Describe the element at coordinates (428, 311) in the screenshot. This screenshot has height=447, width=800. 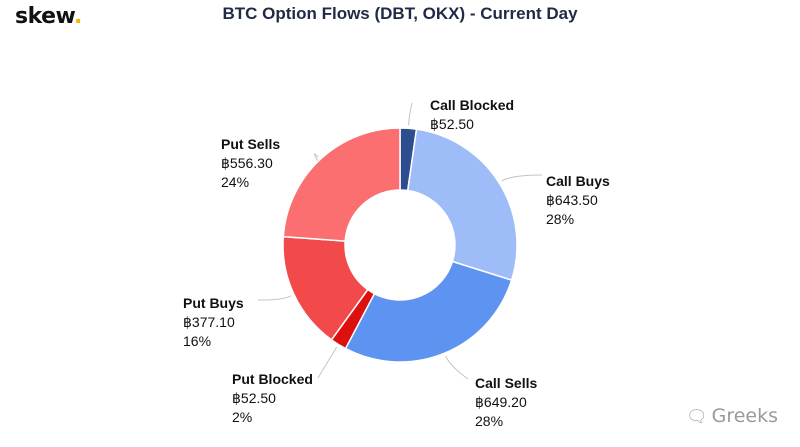
I see `slice-call-sells` at that location.